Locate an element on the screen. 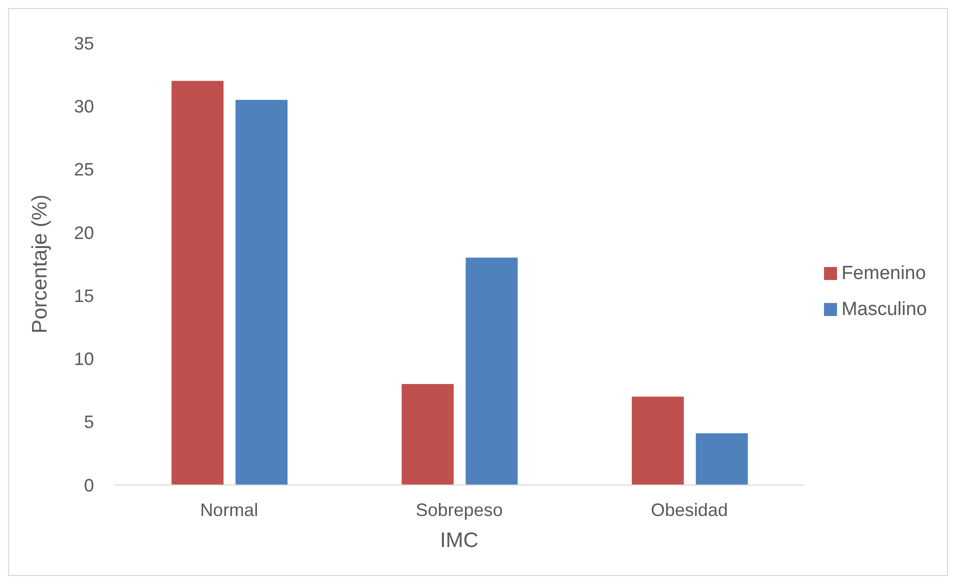 The height and width of the screenshot is (584, 956). y-axis-title: Porcentaje (%) is located at coordinates (40, 264).